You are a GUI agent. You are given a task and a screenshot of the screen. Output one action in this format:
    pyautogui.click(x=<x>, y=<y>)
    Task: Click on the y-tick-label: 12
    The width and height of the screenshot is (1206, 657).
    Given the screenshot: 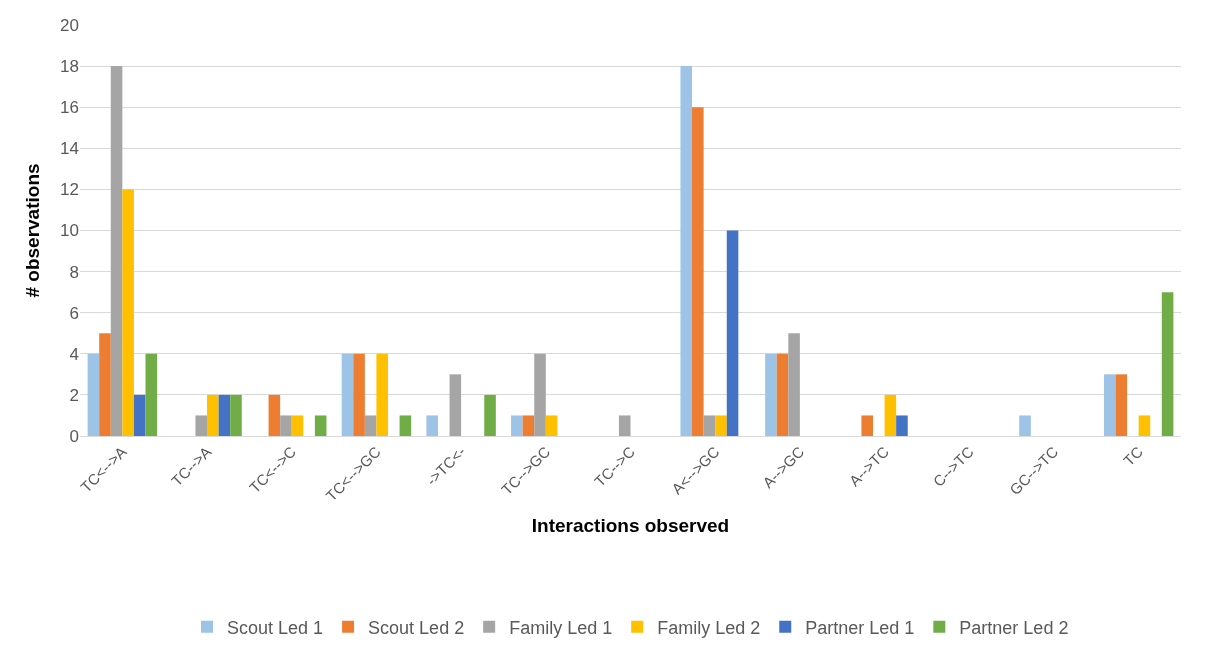 What is the action you would take?
    pyautogui.click(x=69, y=190)
    